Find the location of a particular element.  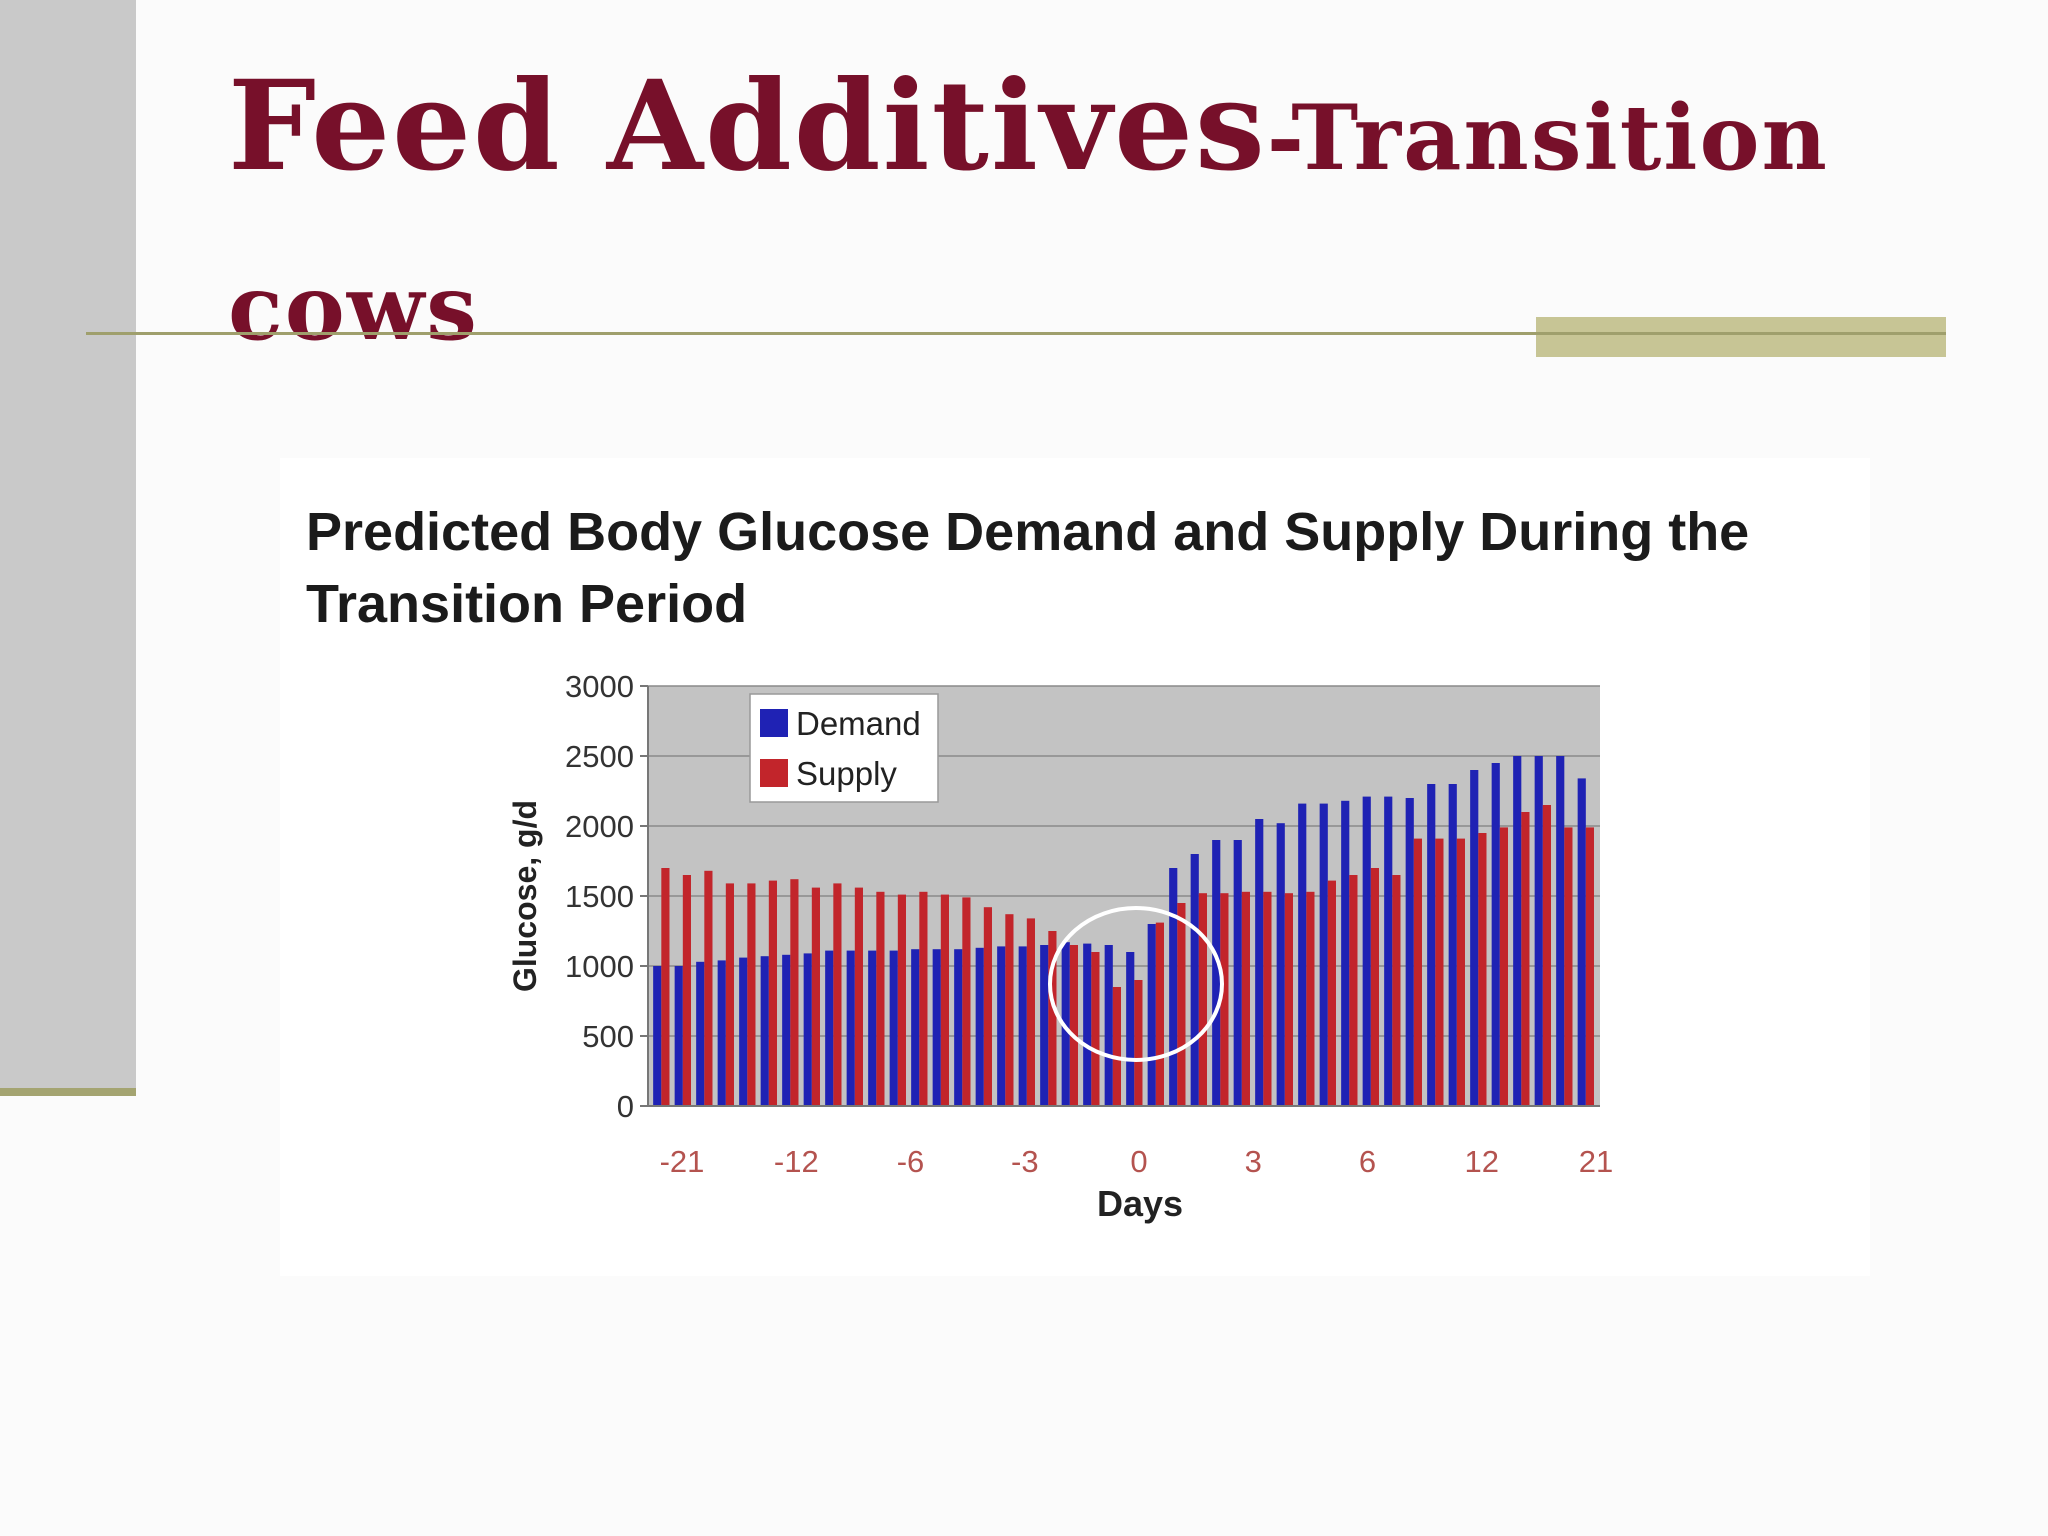

x-tick-label: -21 is located at coordinates (682, 1161).